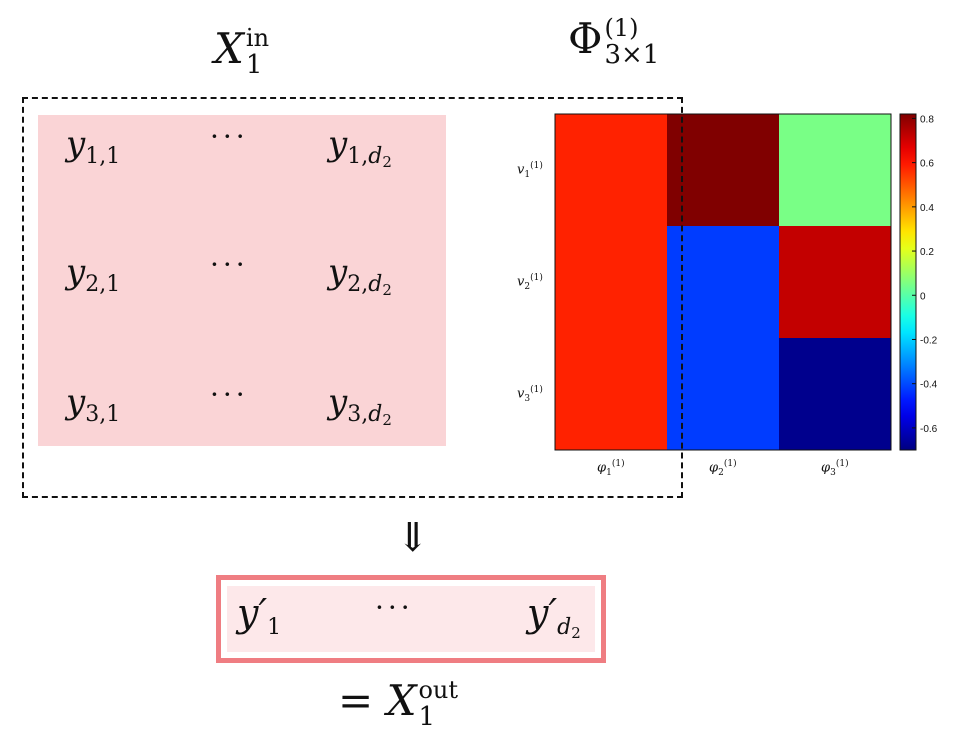 Image resolution: width=960 pixels, height=748 pixels. I want to click on row-label-2: v2(1), so click(530, 282).